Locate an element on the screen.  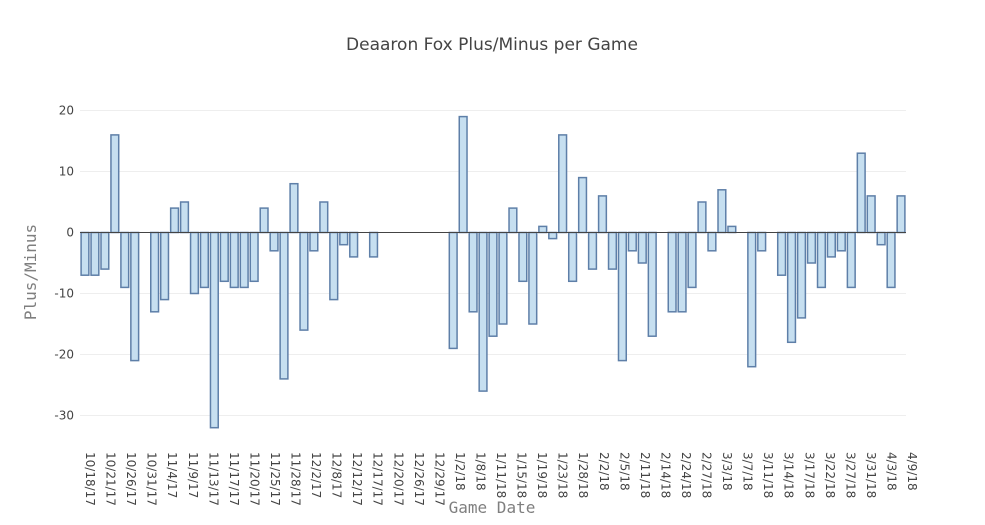
x-tick-label: 11/13/17 is located at coordinates (213, 479).